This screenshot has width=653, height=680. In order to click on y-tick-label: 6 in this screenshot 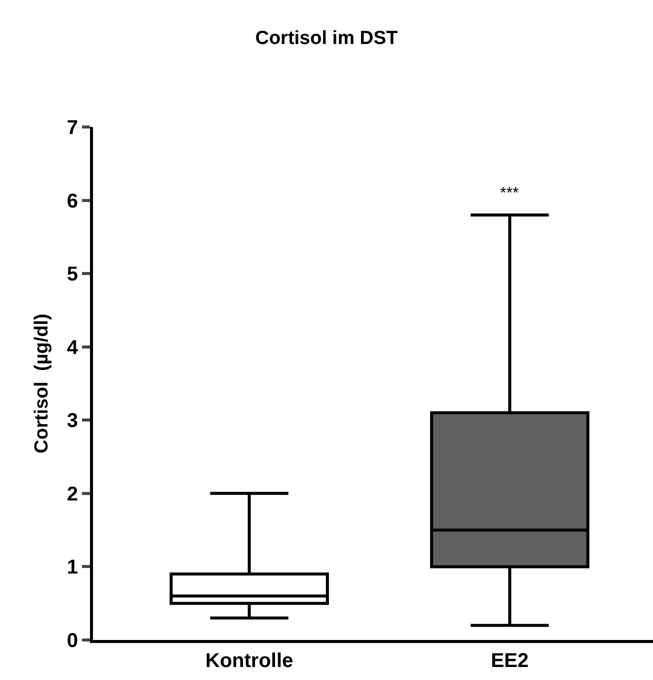, I will do `click(72, 201)`.